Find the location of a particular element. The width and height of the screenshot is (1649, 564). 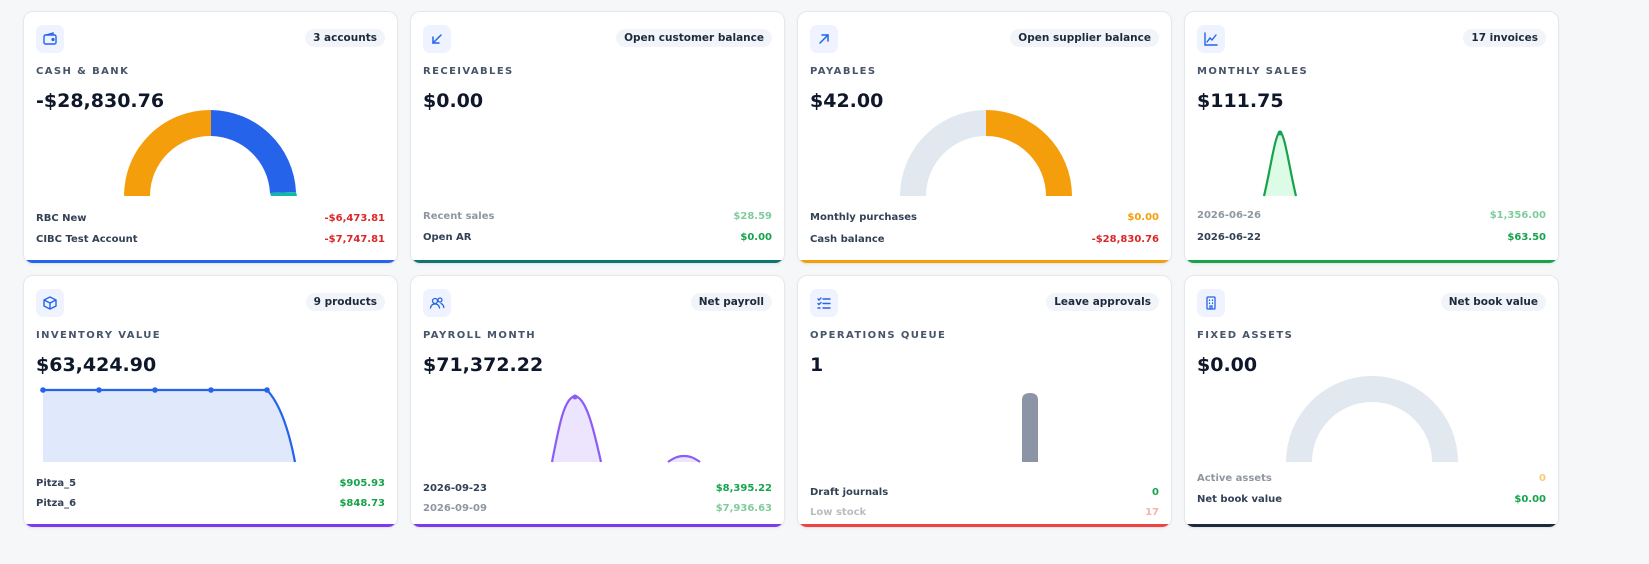

row-amount: 17 is located at coordinates (1152, 511).